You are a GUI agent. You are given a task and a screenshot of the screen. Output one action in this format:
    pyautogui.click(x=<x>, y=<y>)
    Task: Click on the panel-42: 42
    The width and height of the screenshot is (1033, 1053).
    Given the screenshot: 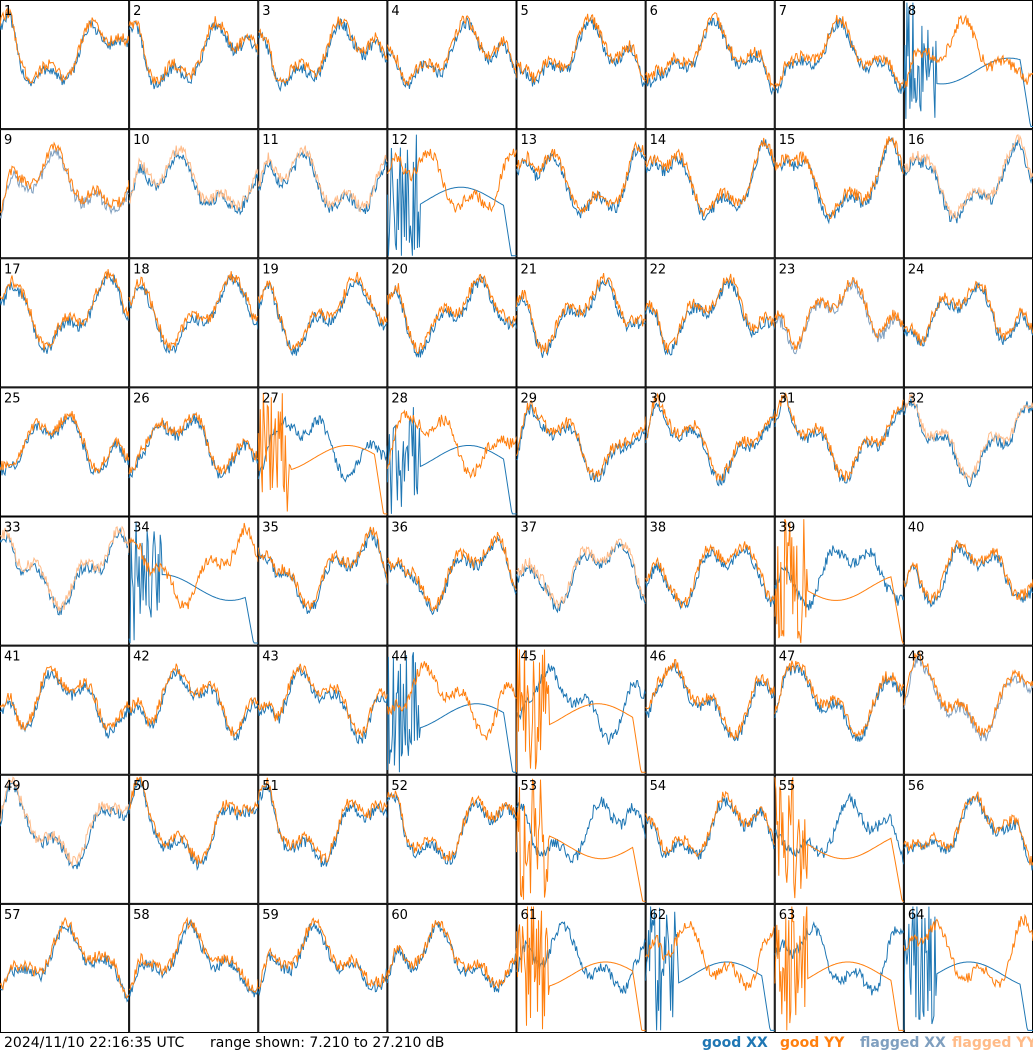 What is the action you would take?
    pyautogui.click(x=193, y=710)
    